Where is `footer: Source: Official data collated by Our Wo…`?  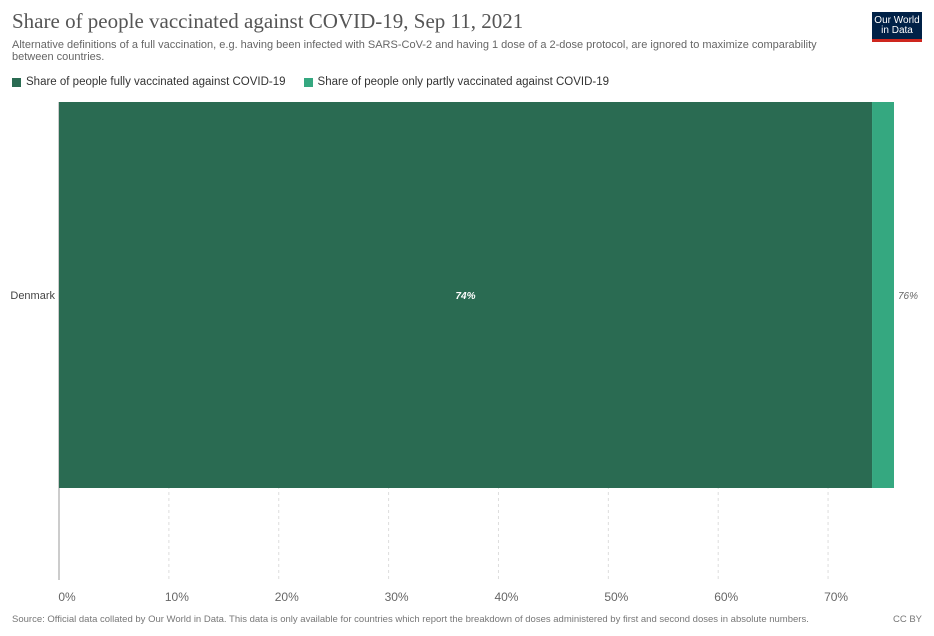 footer: Source: Official data collated by Our Wo… is located at coordinates (467, 619).